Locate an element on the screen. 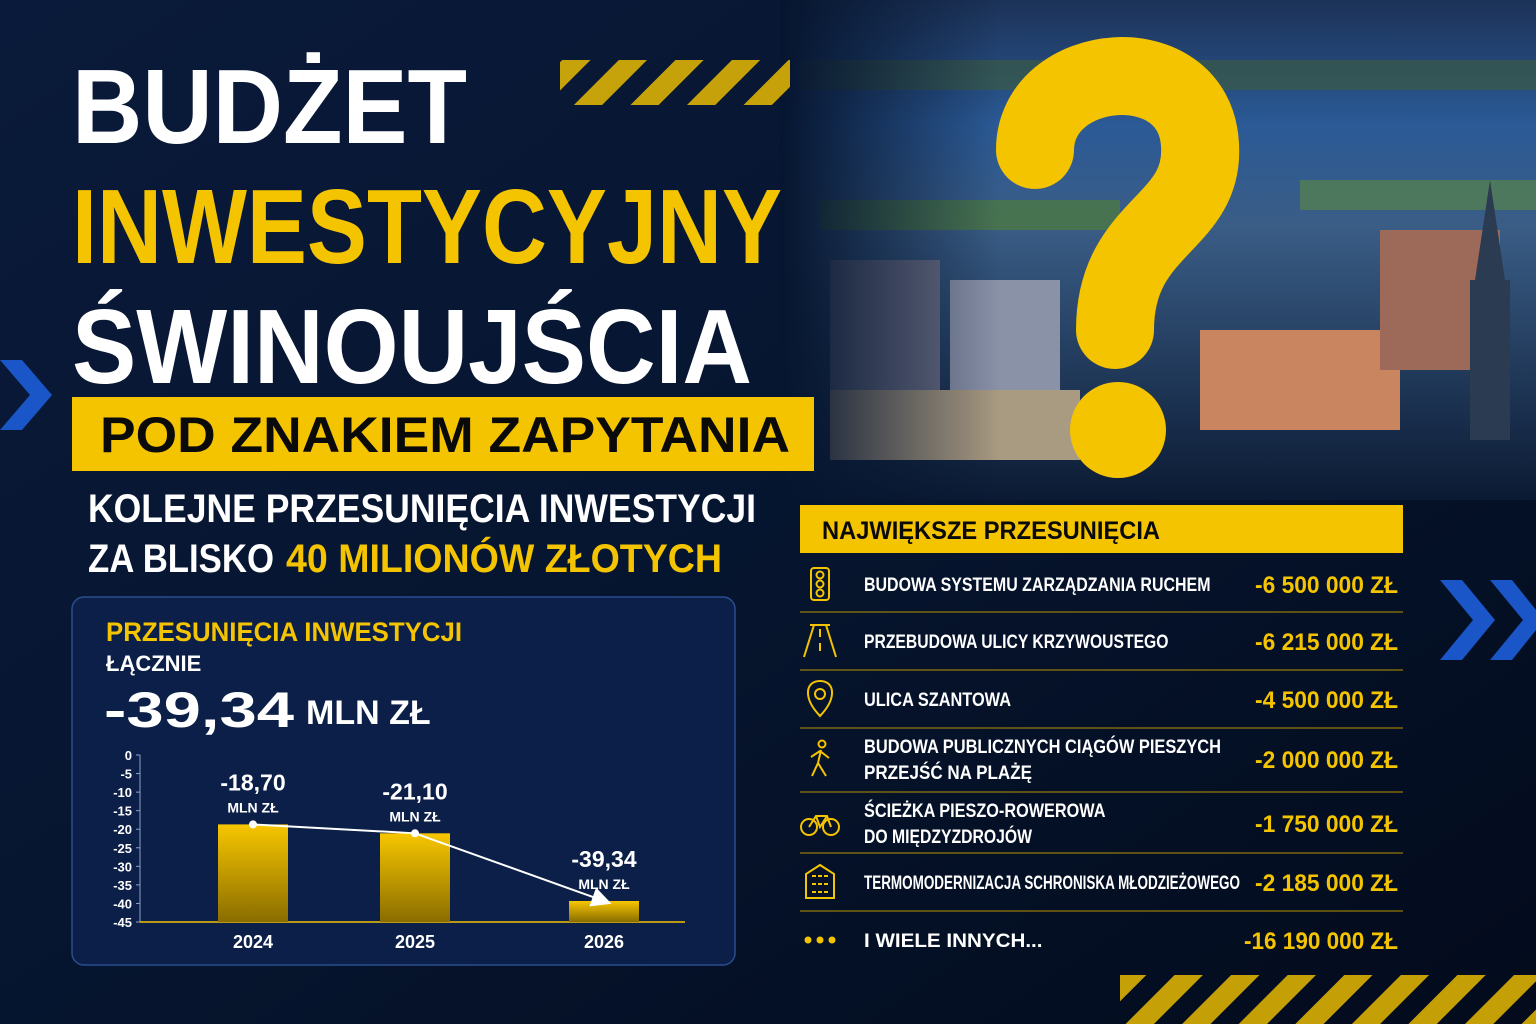  item-amount: -2 000 000 ZŁ is located at coordinates (1326, 760).